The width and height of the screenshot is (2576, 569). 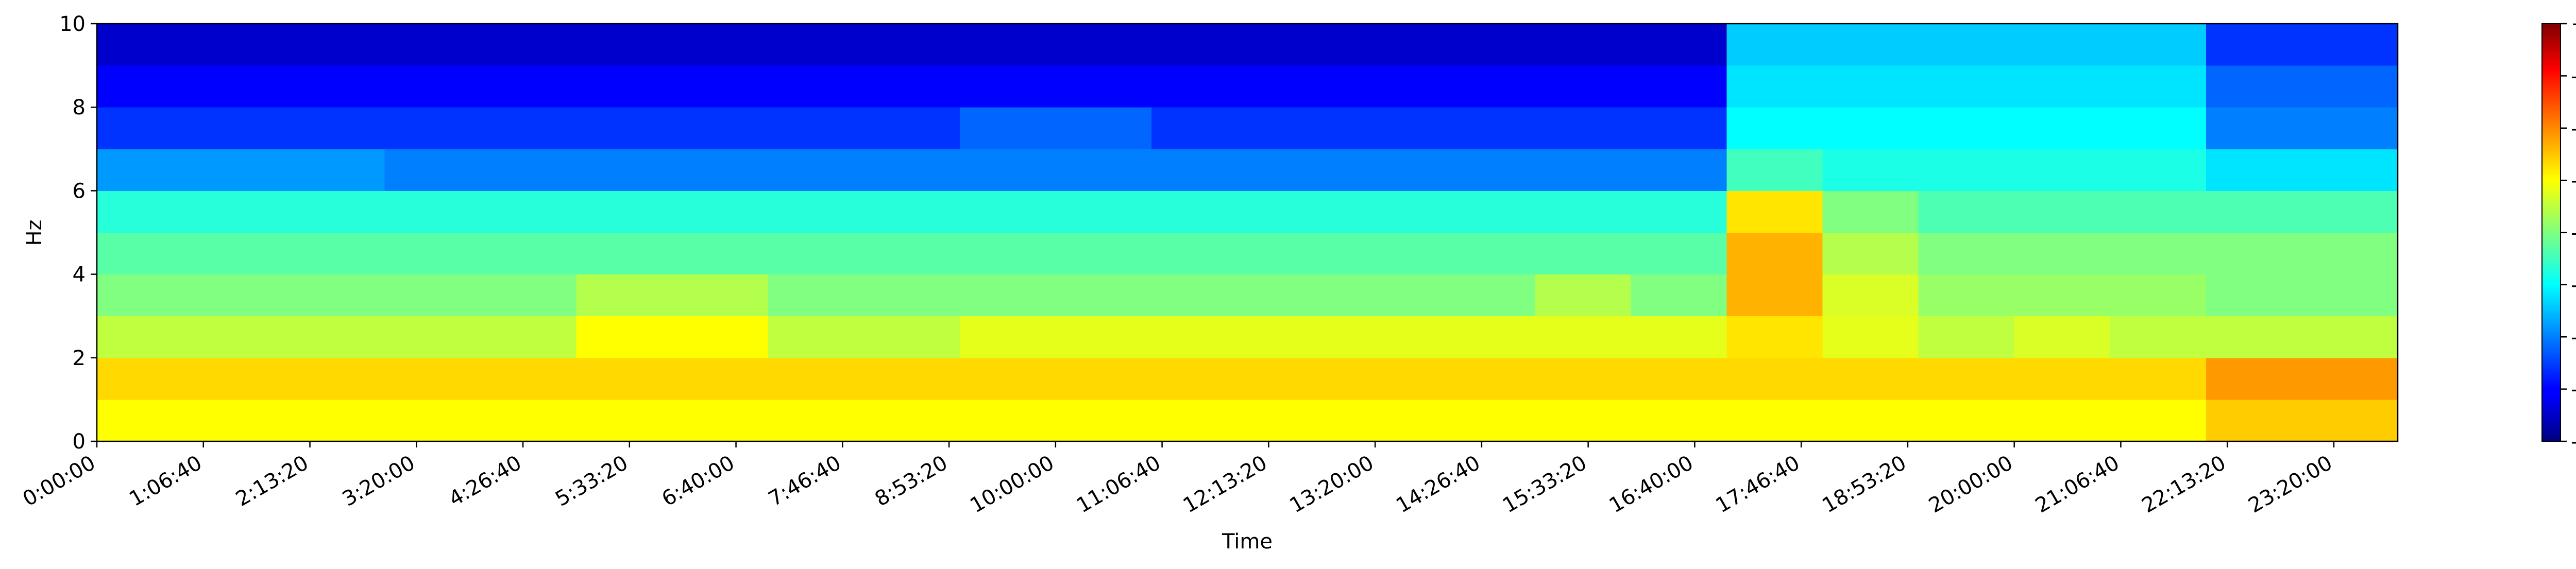 I want to click on y-tick-label: 10, so click(x=72, y=24).